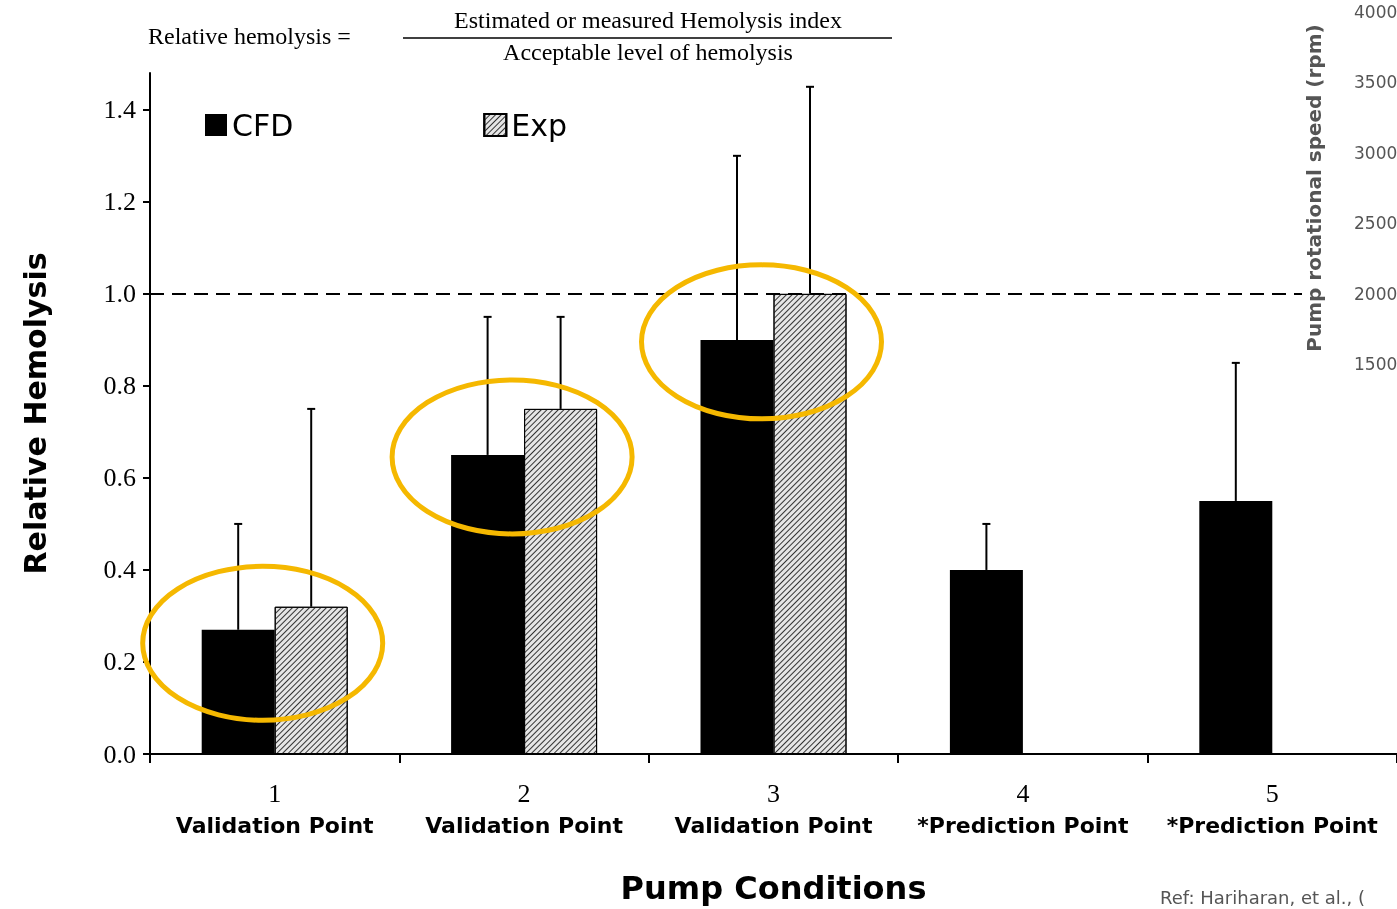 Image resolution: width=1397 pixels, height=909 pixels. Describe the element at coordinates (773, 888) in the screenshot. I see `x-axis-title: Pump Conditions` at that location.